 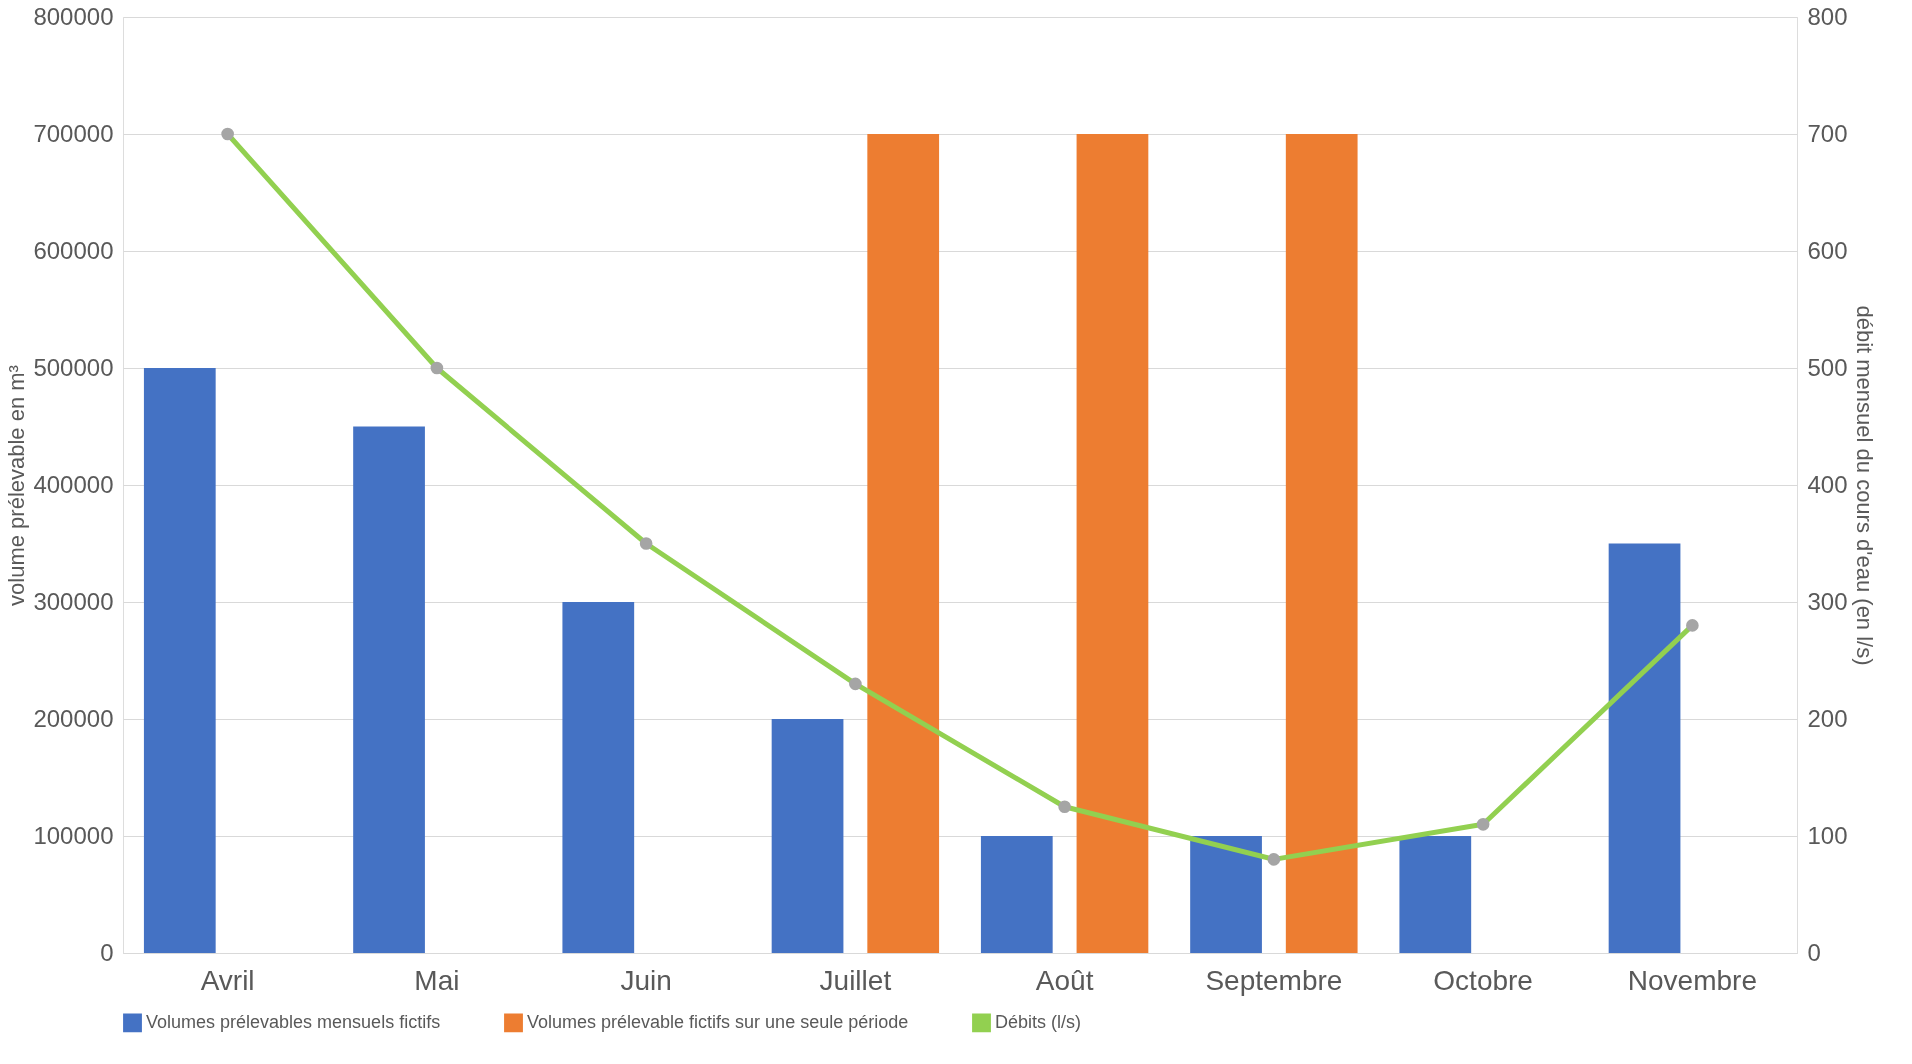 What do you see at coordinates (107, 952) in the screenshot?
I see `y-tick-label: 0` at bounding box center [107, 952].